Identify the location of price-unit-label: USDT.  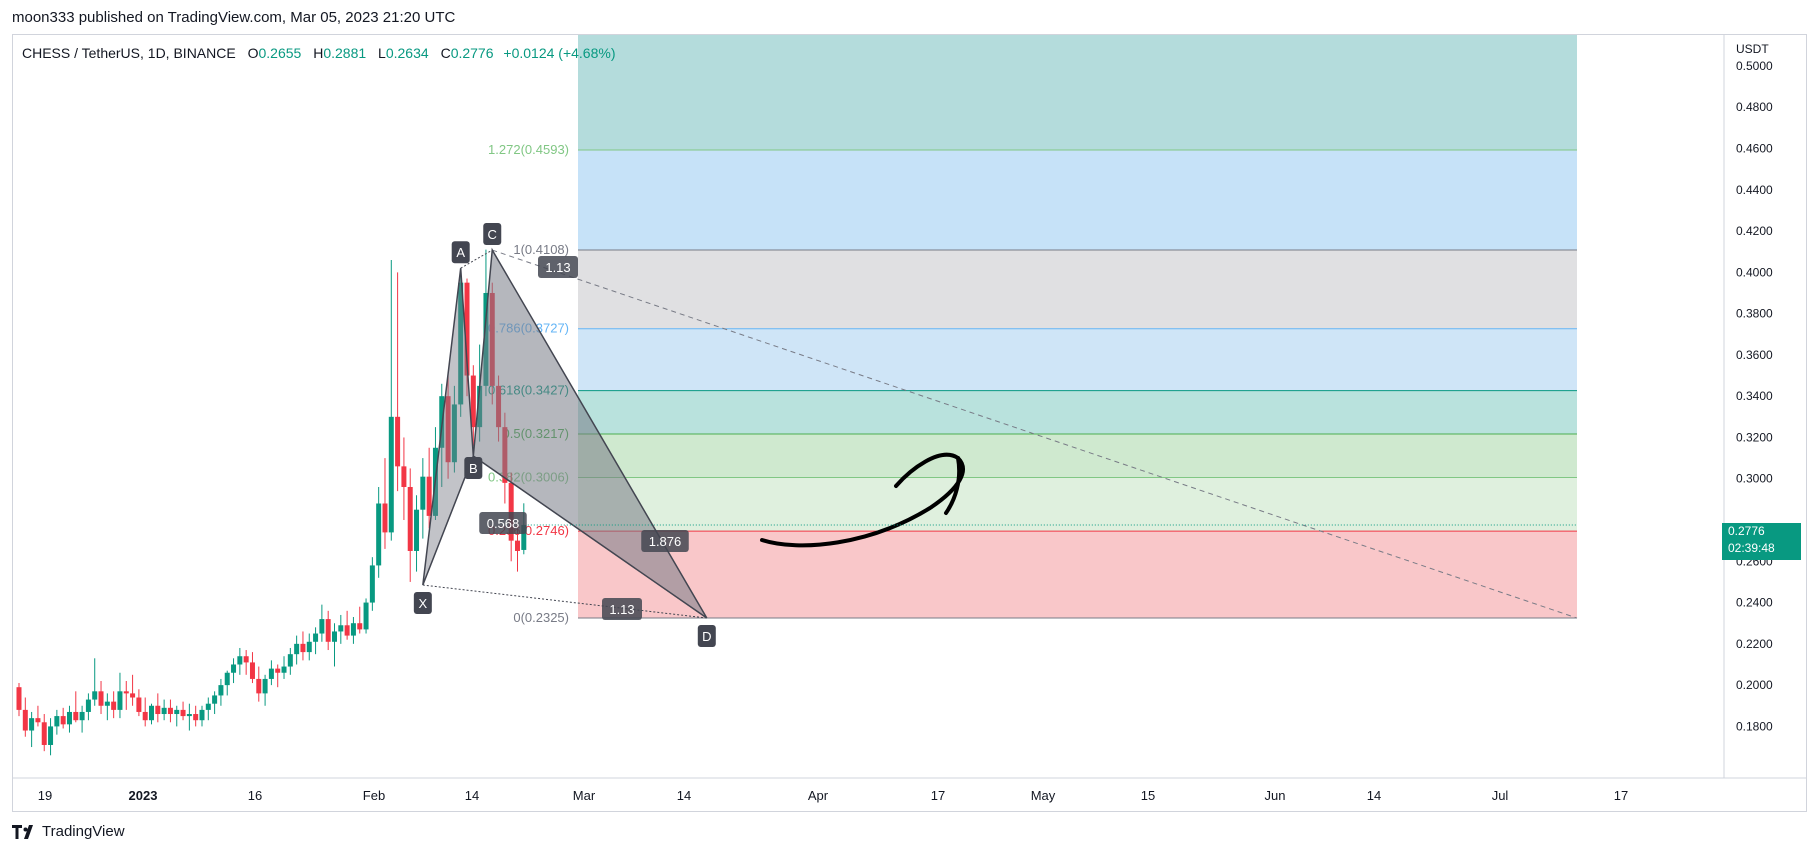
(1752, 49).